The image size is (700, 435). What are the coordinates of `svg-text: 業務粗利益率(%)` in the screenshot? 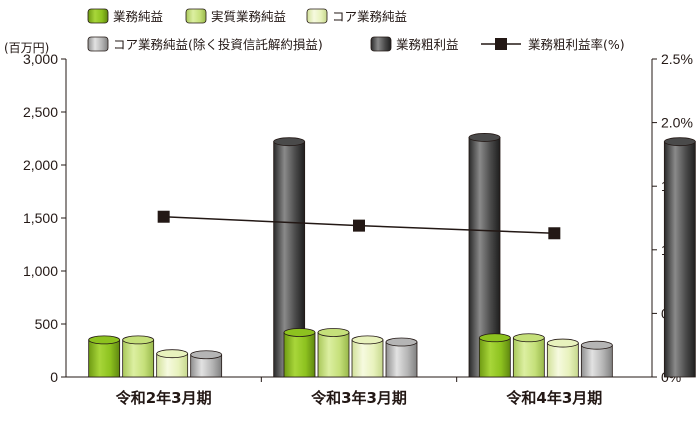 It's located at (576, 44).